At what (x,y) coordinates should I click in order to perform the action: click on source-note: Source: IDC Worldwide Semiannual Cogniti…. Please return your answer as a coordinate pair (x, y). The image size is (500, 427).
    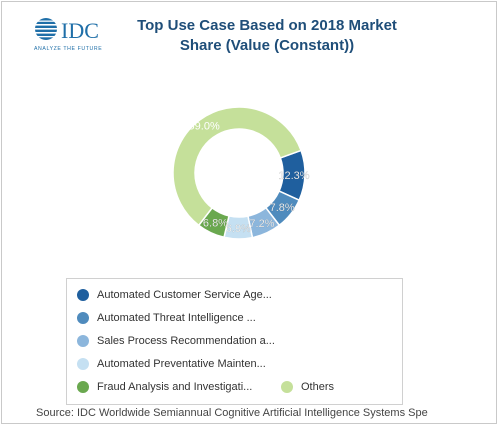
    Looking at the image, I should click on (232, 413).